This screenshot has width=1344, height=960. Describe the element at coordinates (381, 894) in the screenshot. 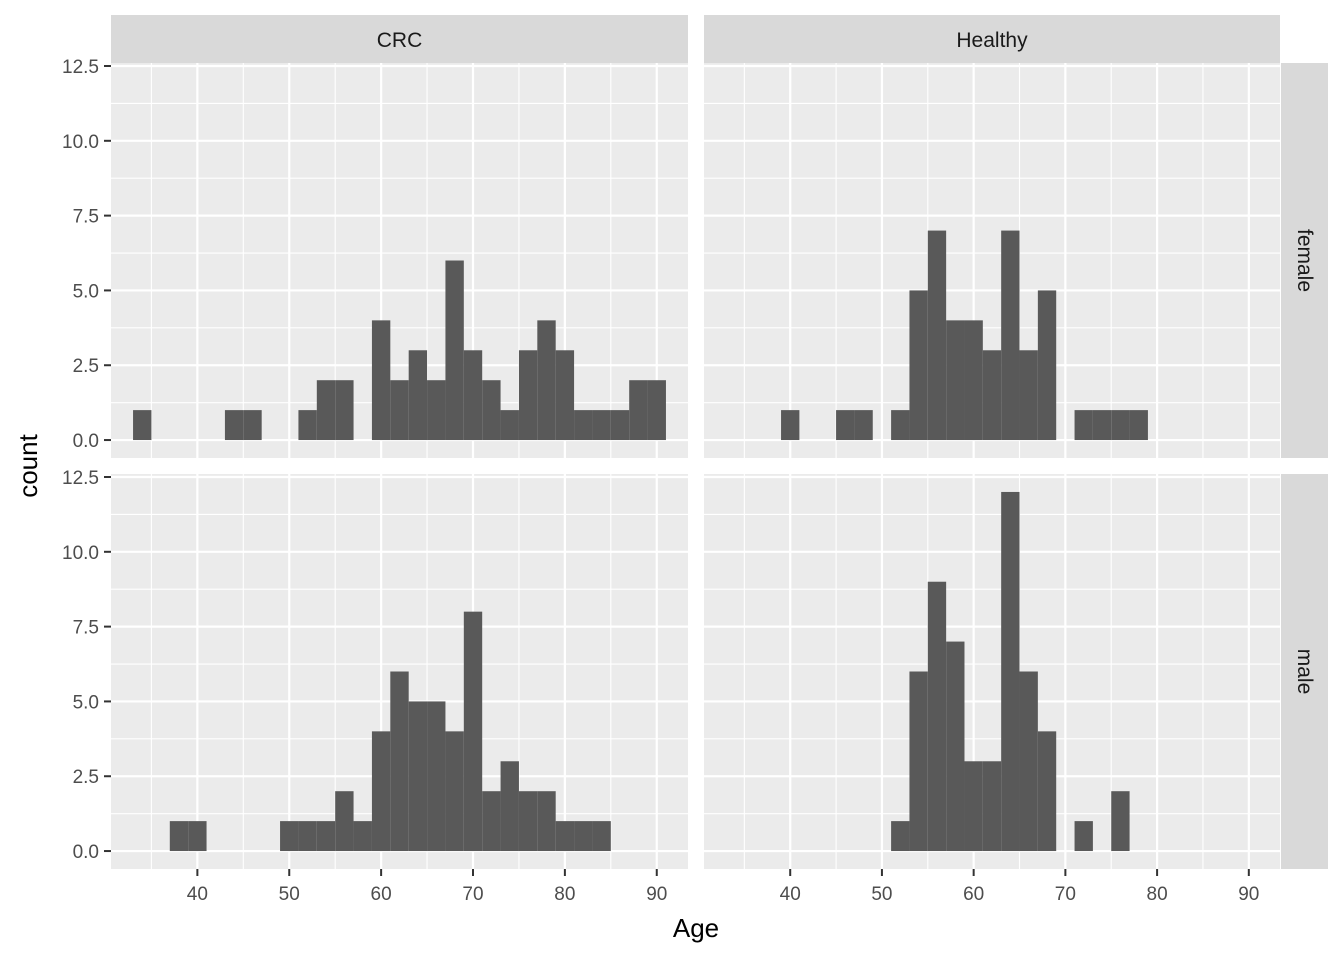

I see `x-tick-label: 60` at that location.